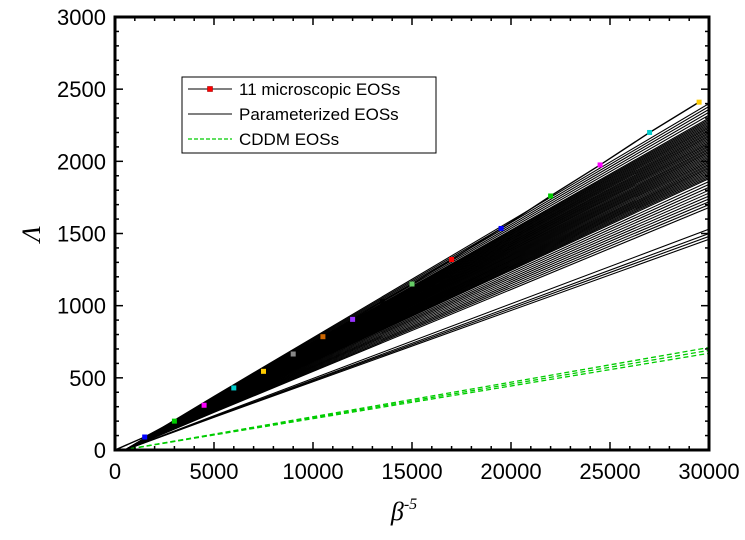  What do you see at coordinates (415, 401) in the screenshot?
I see `cddm-eos-line` at bounding box center [415, 401].